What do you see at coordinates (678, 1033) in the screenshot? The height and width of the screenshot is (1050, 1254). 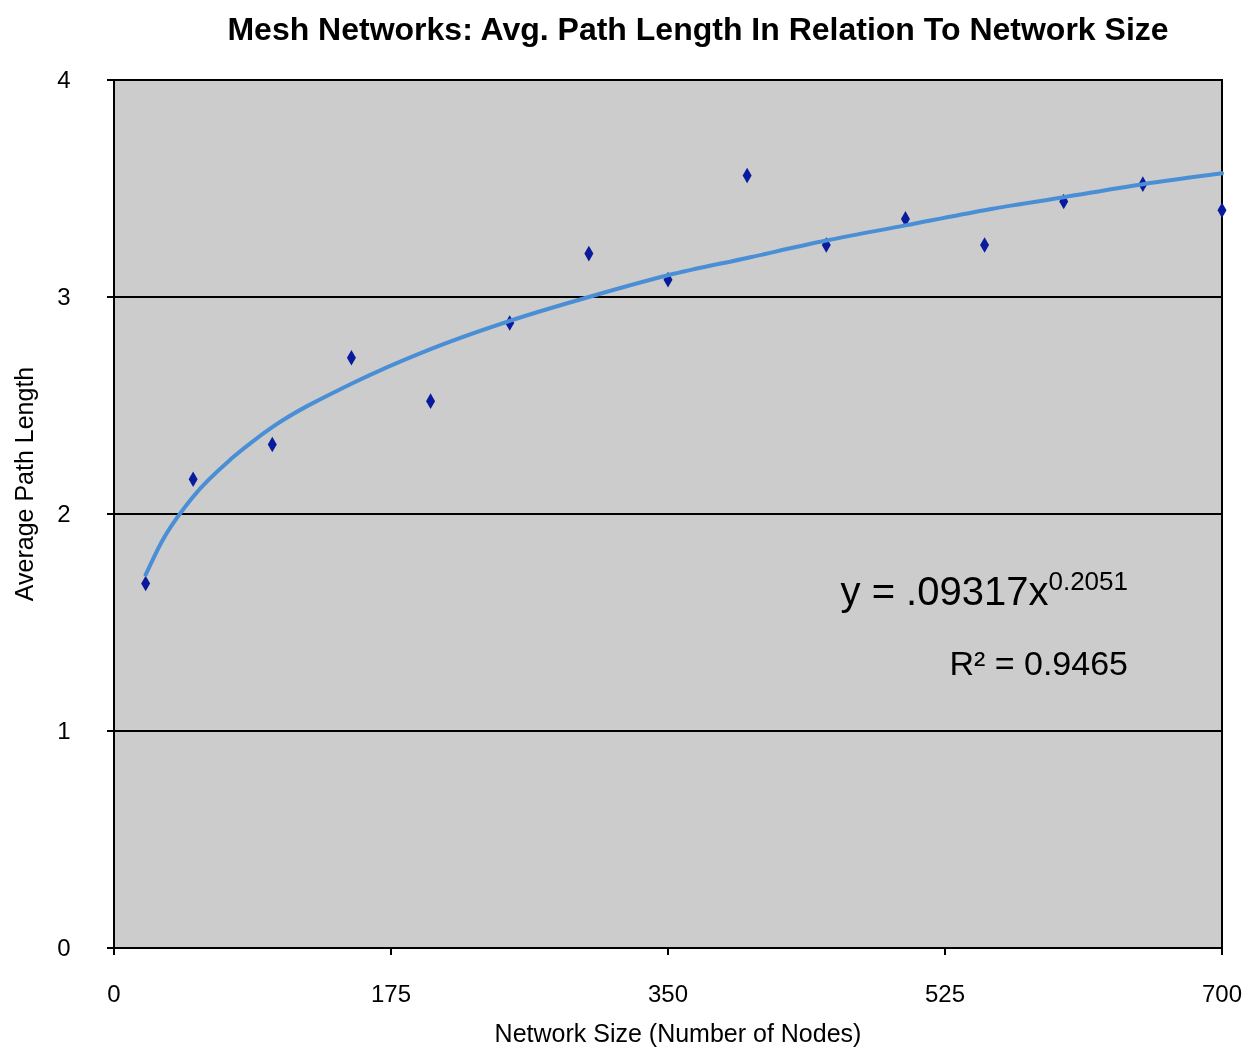 I see `x-axis-title: Network Size (Number of Nodes)` at bounding box center [678, 1033].